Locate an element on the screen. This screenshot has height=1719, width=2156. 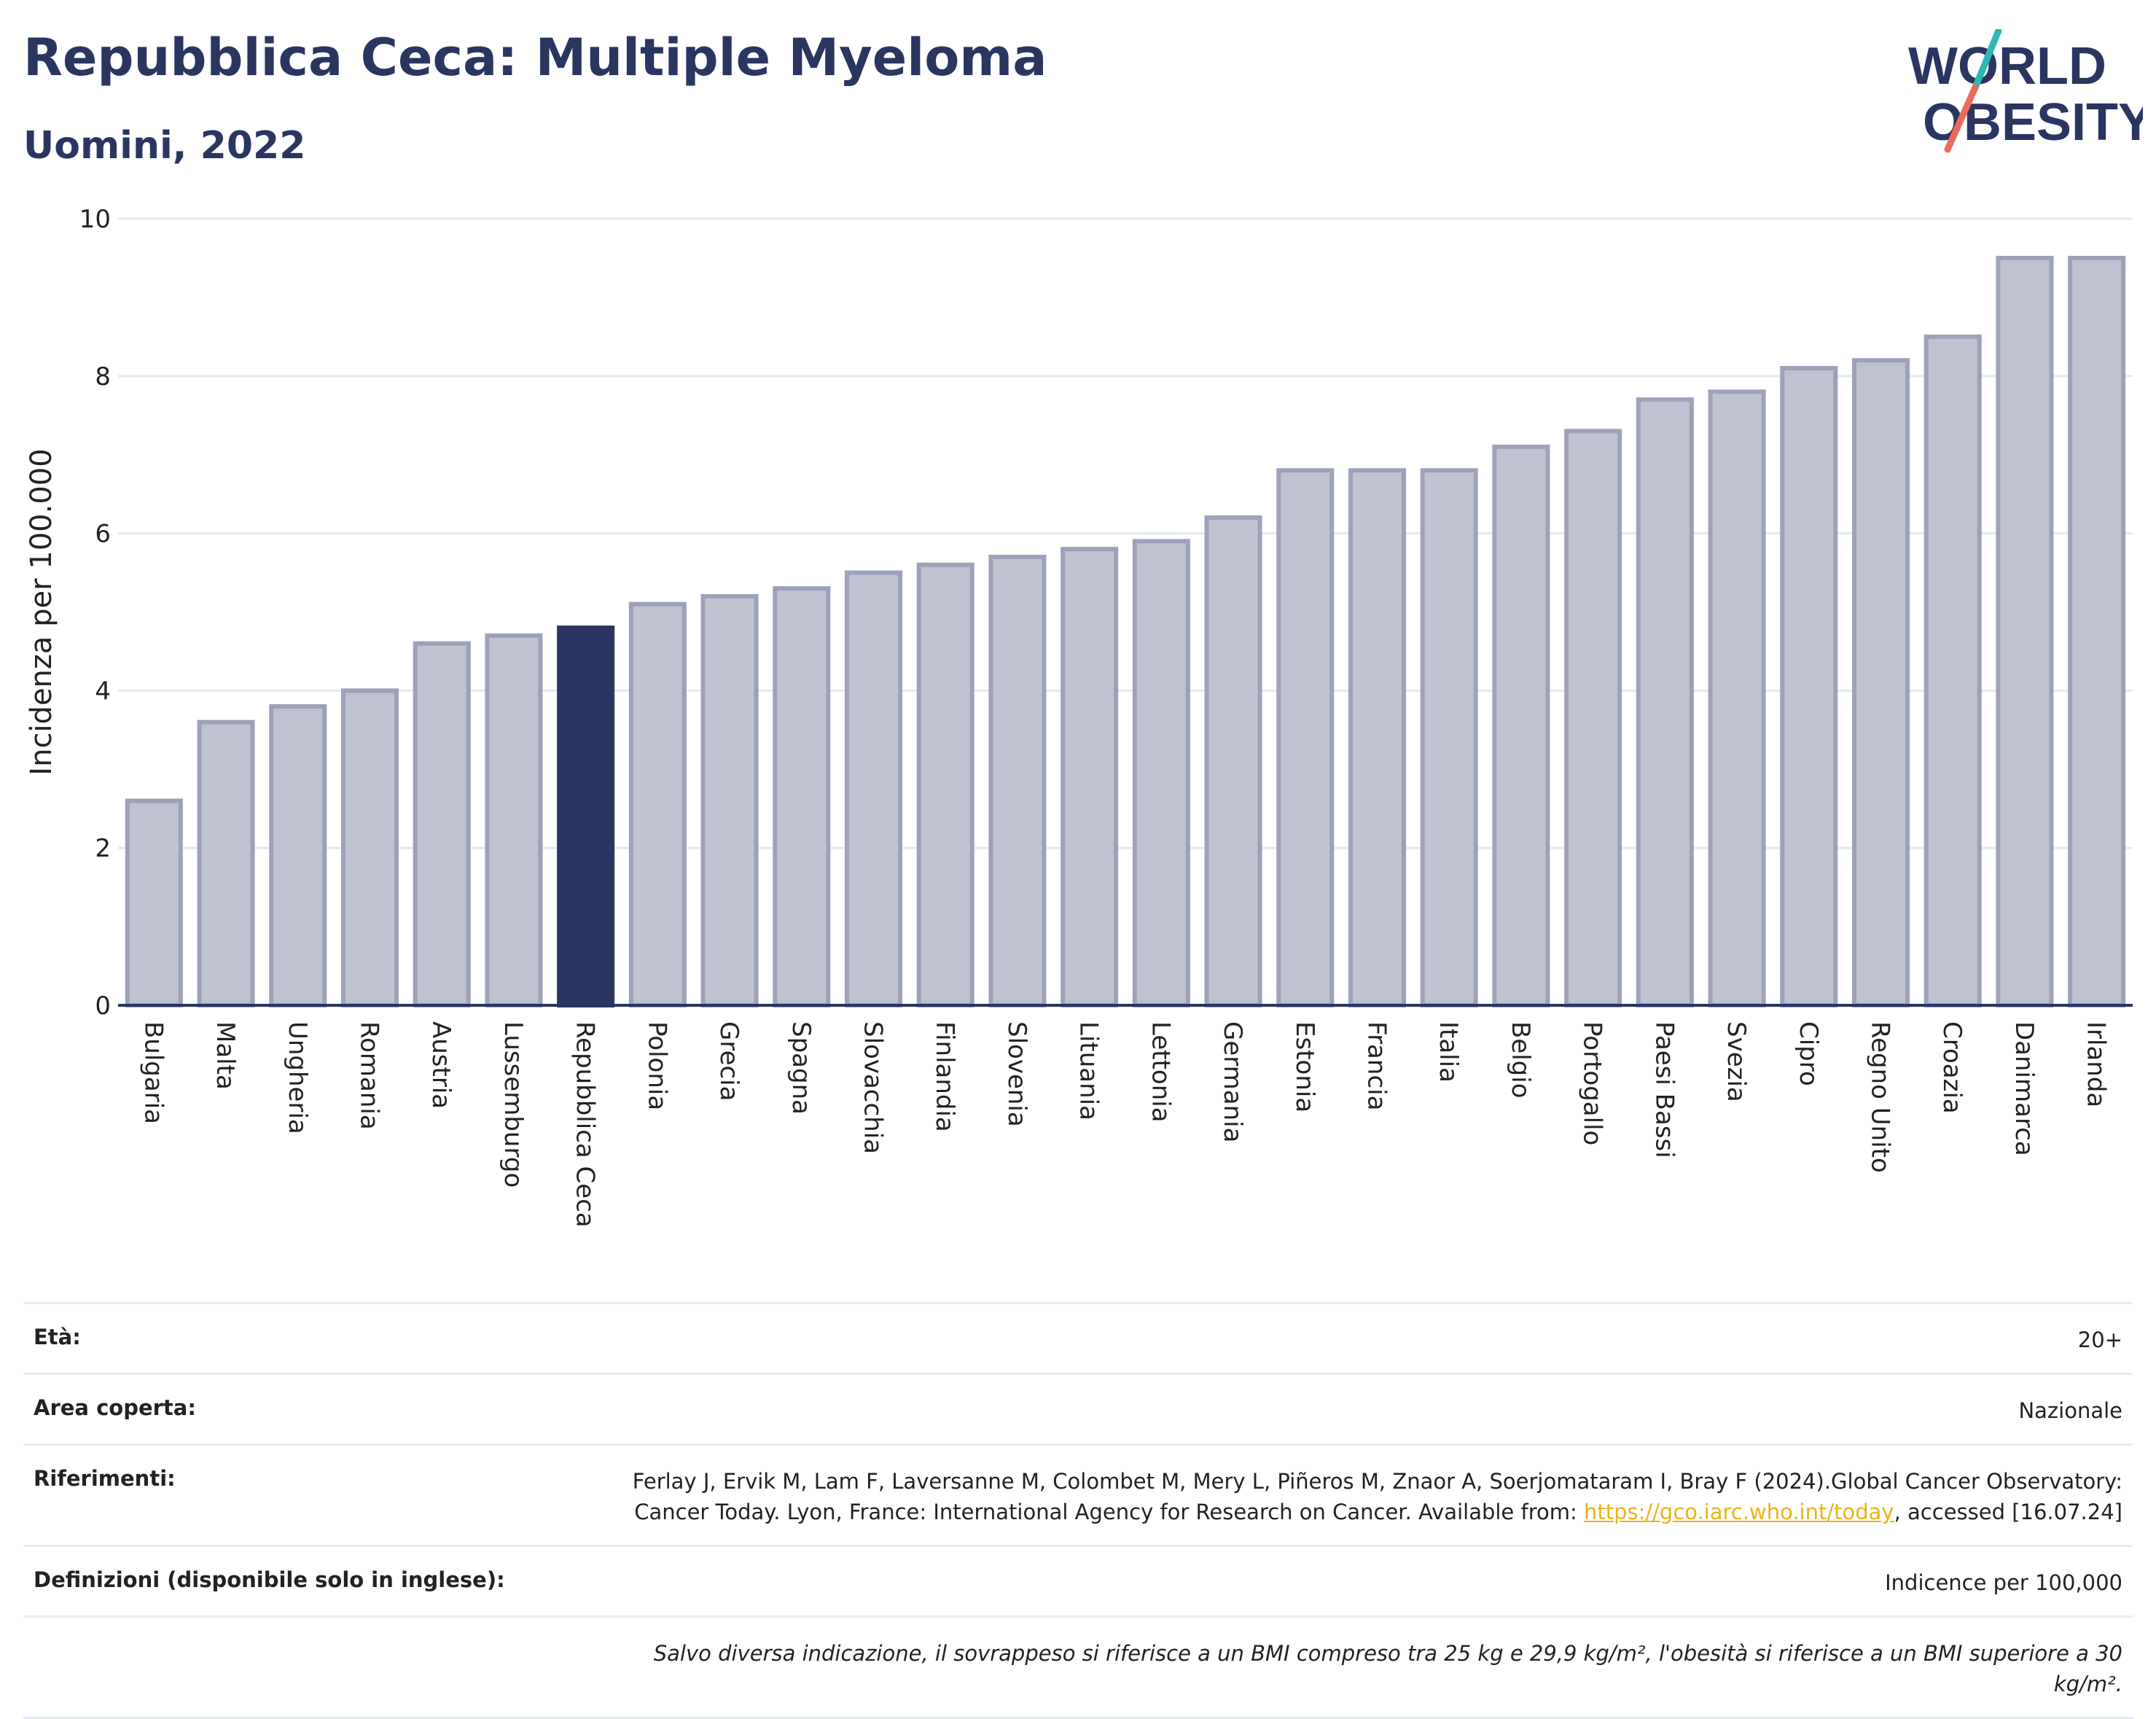
bar-austria is located at coordinates (442, 824).